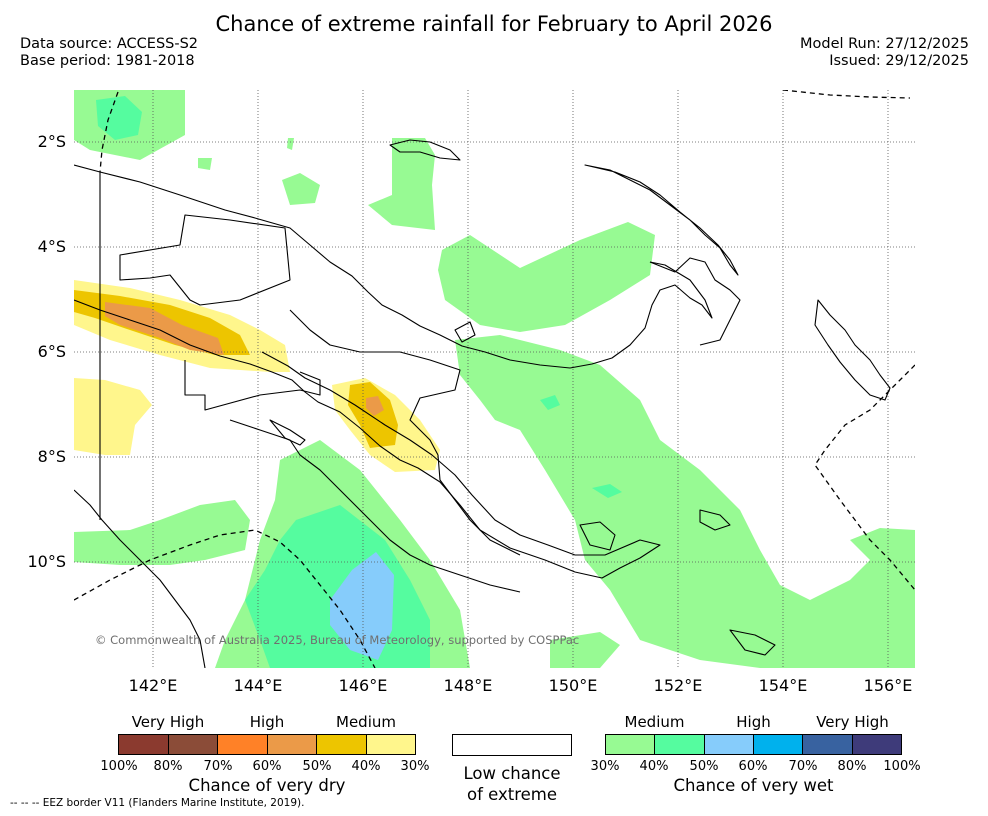 This screenshot has height=816, width=988. Describe the element at coordinates (512, 784) in the screenshot. I see `low-chance-label: Low chance of extreme` at that location.